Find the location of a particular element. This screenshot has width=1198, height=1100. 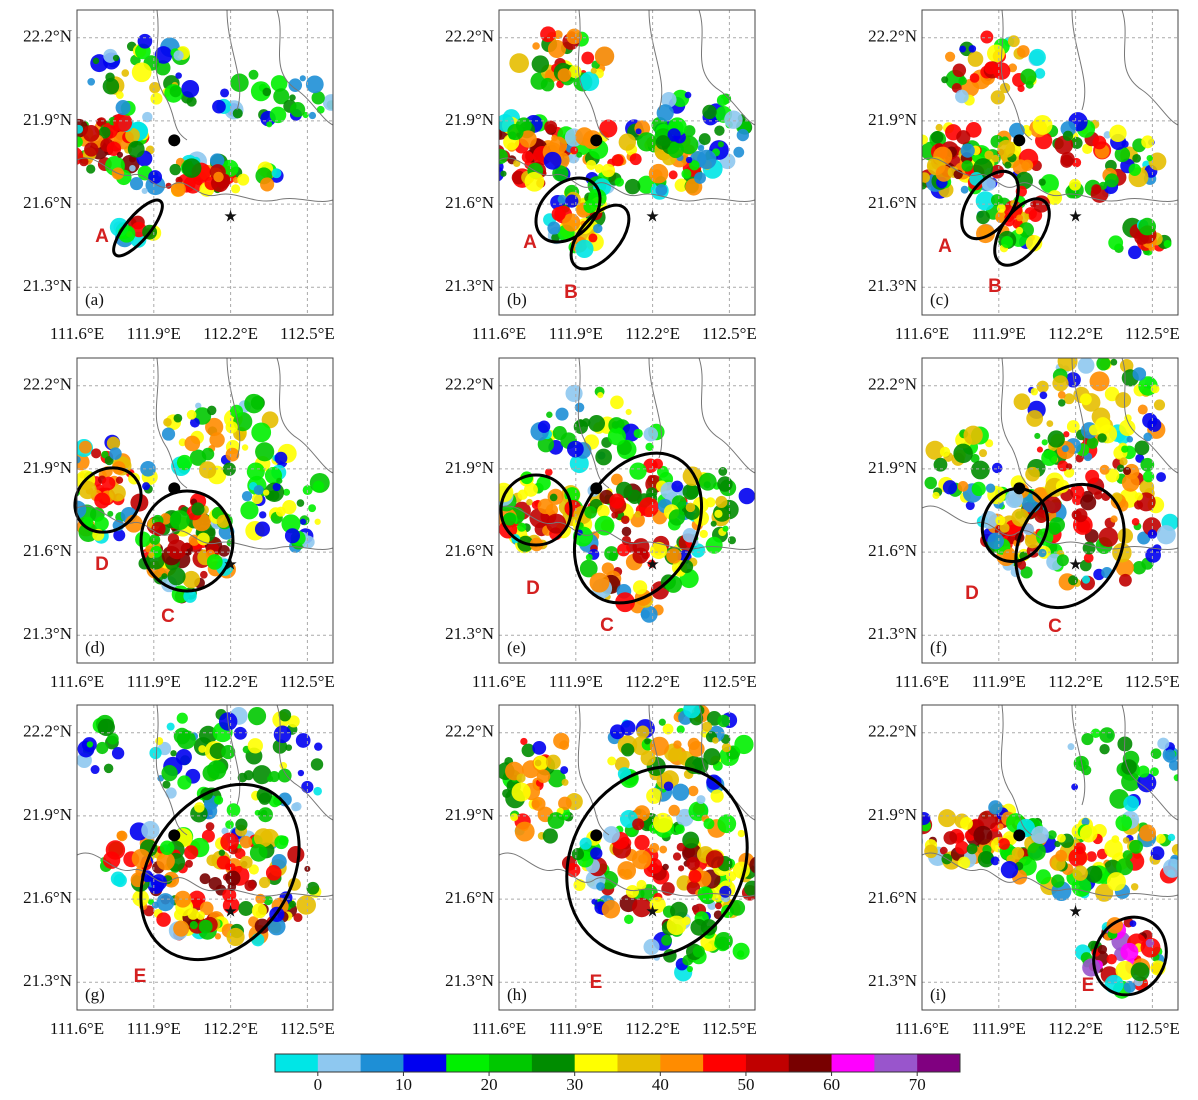

station-star: ★ is located at coordinates (230, 912).